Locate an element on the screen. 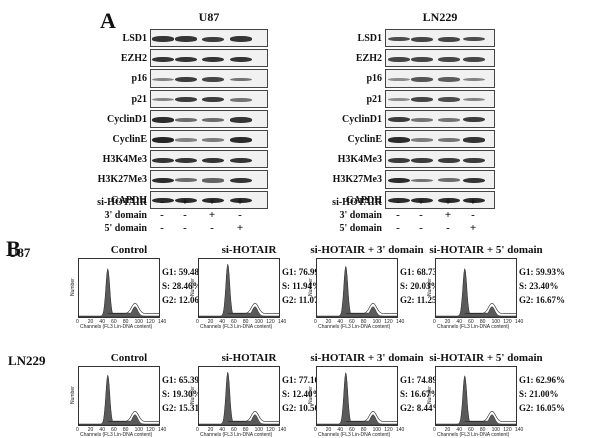 This screenshot has height=438, width=600. condition-label: 5' domain is located at coordinates (125, 228).